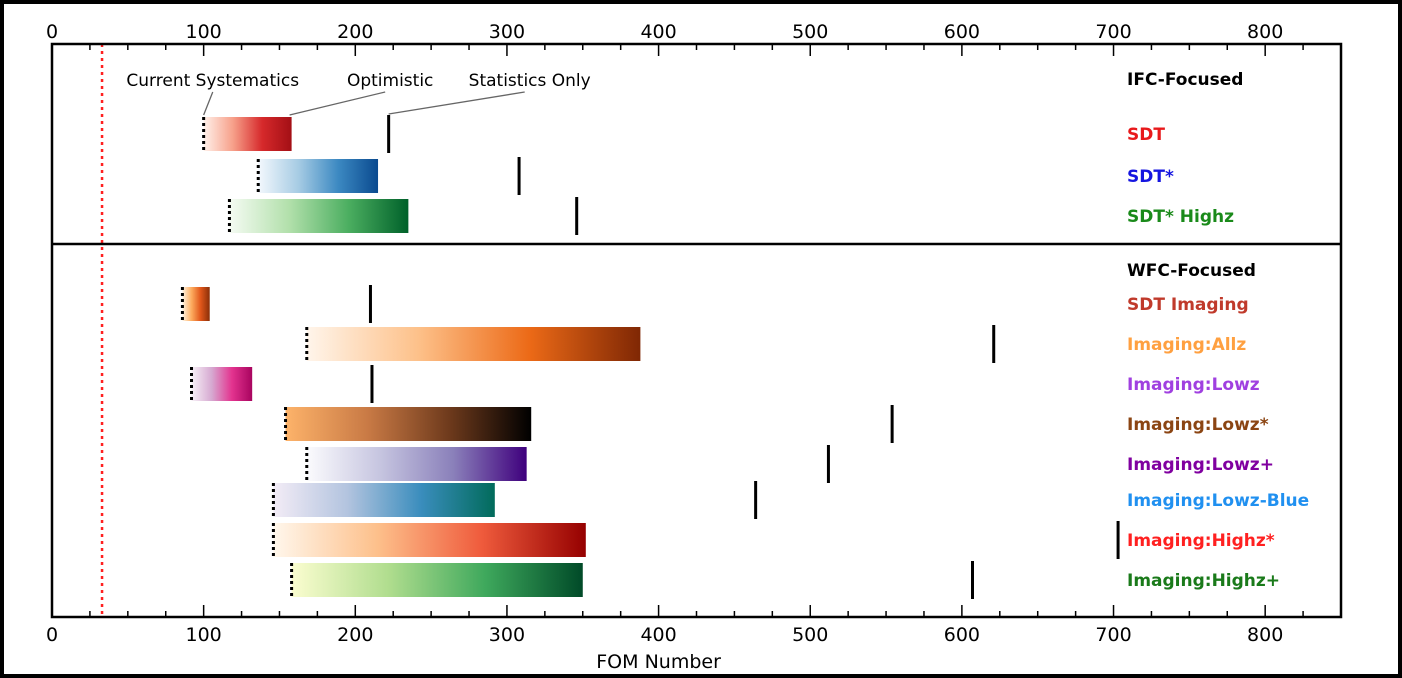 The height and width of the screenshot is (678, 1402). Describe the element at coordinates (962, 635) in the screenshot. I see `bottom-tick-label: 600` at that location.